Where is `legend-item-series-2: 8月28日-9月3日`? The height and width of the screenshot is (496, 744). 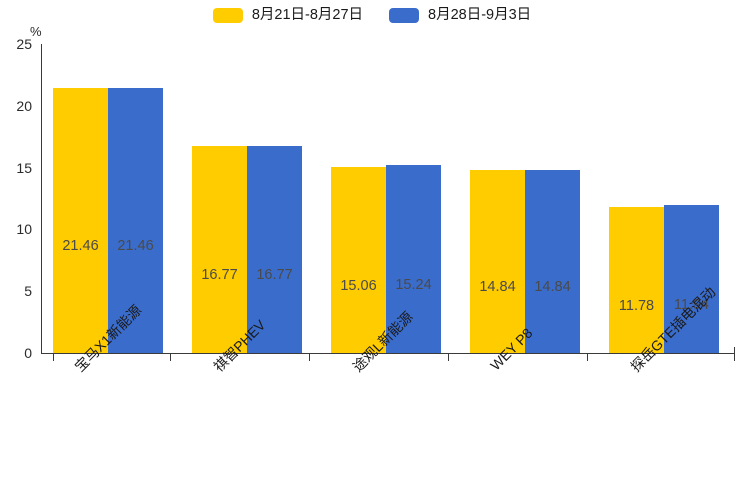 legend-item-series-2: 8月28日-9月3日 is located at coordinates (460, 15).